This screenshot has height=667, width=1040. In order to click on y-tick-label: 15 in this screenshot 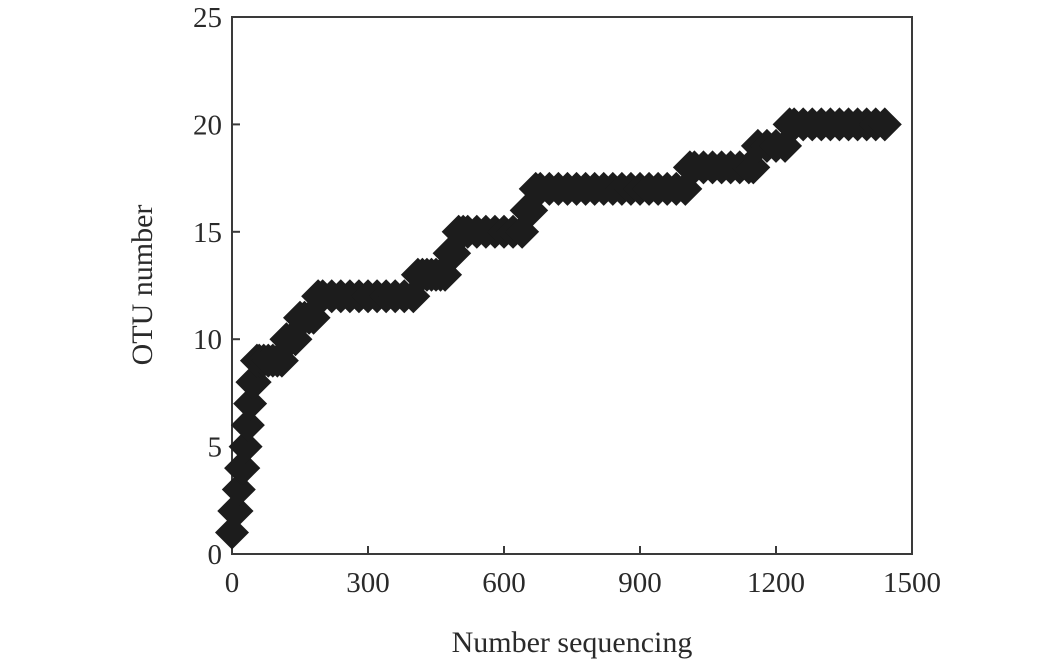, I will do `click(207, 233)`.